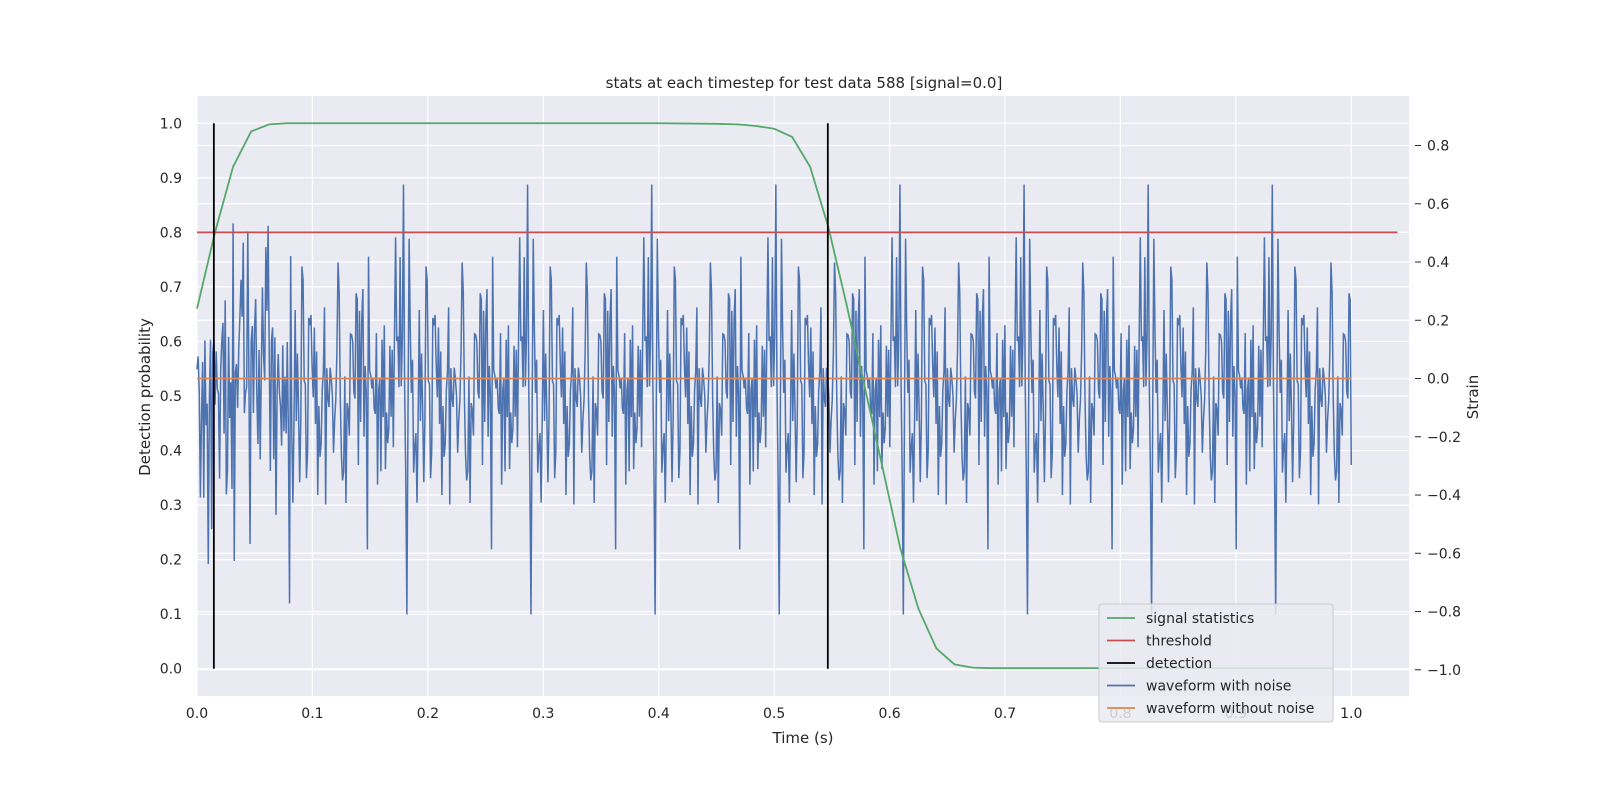 The height and width of the screenshot is (800, 1600). I want to click on y-tick-label: 0.1, so click(171, 615).